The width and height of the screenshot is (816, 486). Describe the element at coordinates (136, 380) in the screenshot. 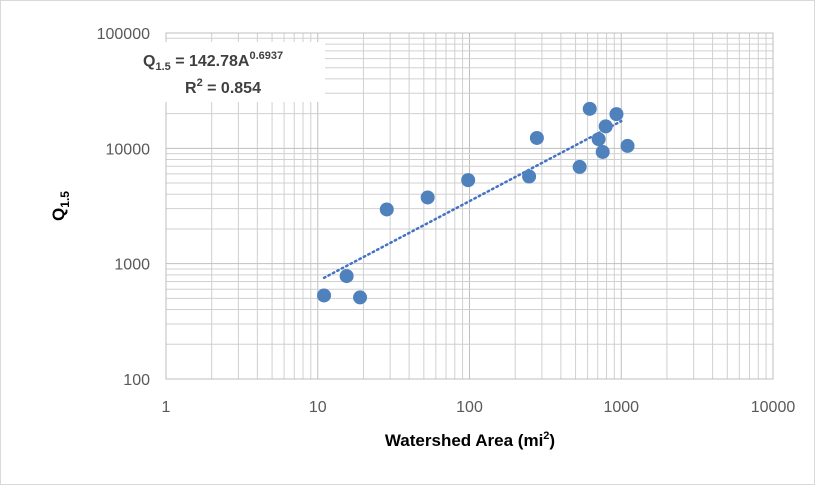

I see `y-tick-label: 100` at that location.